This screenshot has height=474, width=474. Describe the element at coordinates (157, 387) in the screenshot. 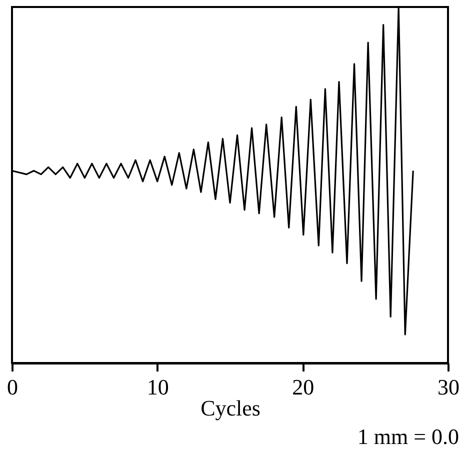

I see `x-tick-label: 10` at that location.